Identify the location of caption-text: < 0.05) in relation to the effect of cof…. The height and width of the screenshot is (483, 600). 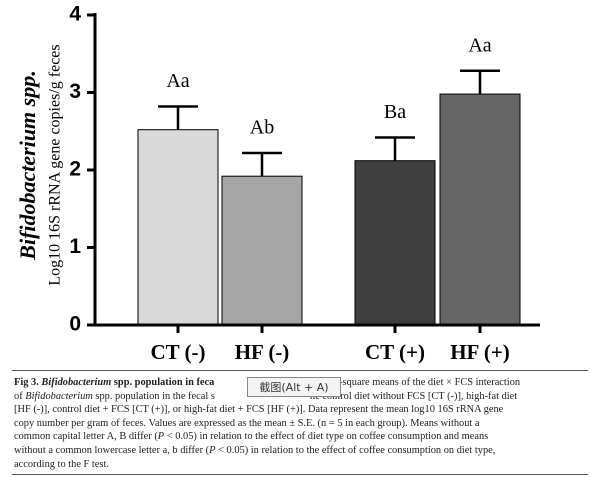
(355, 450).